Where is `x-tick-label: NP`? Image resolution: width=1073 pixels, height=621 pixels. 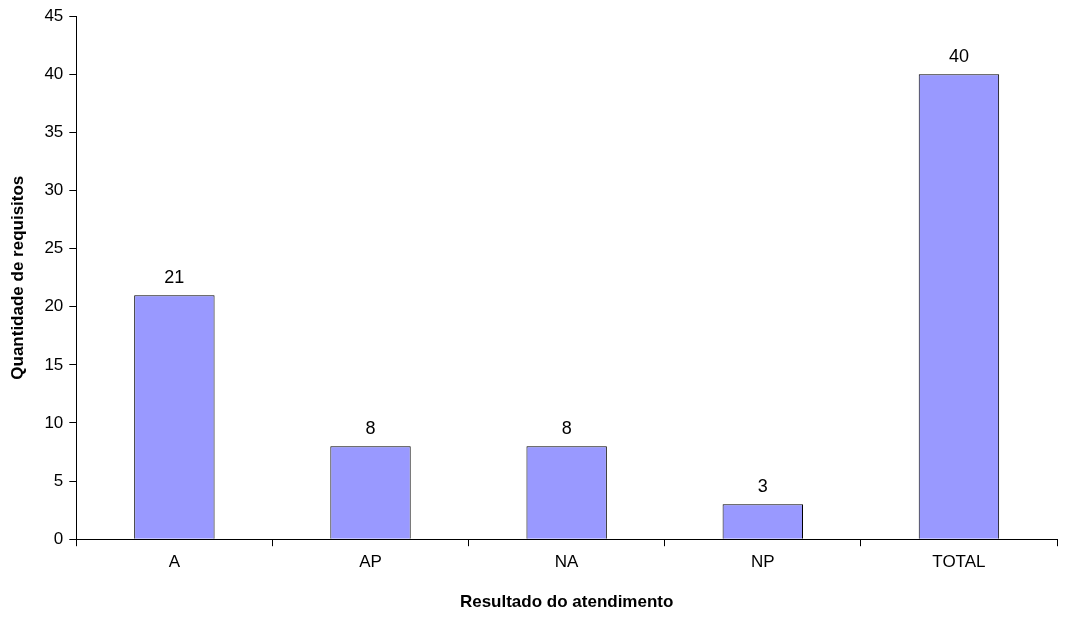 x-tick-label: NP is located at coordinates (762, 562).